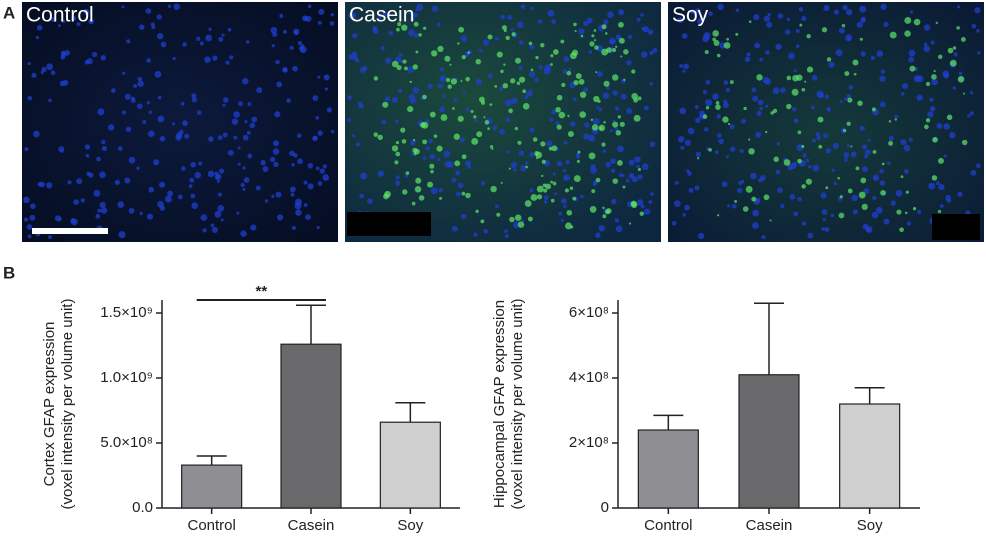 This screenshot has height=544, width=986. Describe the element at coordinates (956, 227) in the screenshot. I see `scale-bar` at that location.